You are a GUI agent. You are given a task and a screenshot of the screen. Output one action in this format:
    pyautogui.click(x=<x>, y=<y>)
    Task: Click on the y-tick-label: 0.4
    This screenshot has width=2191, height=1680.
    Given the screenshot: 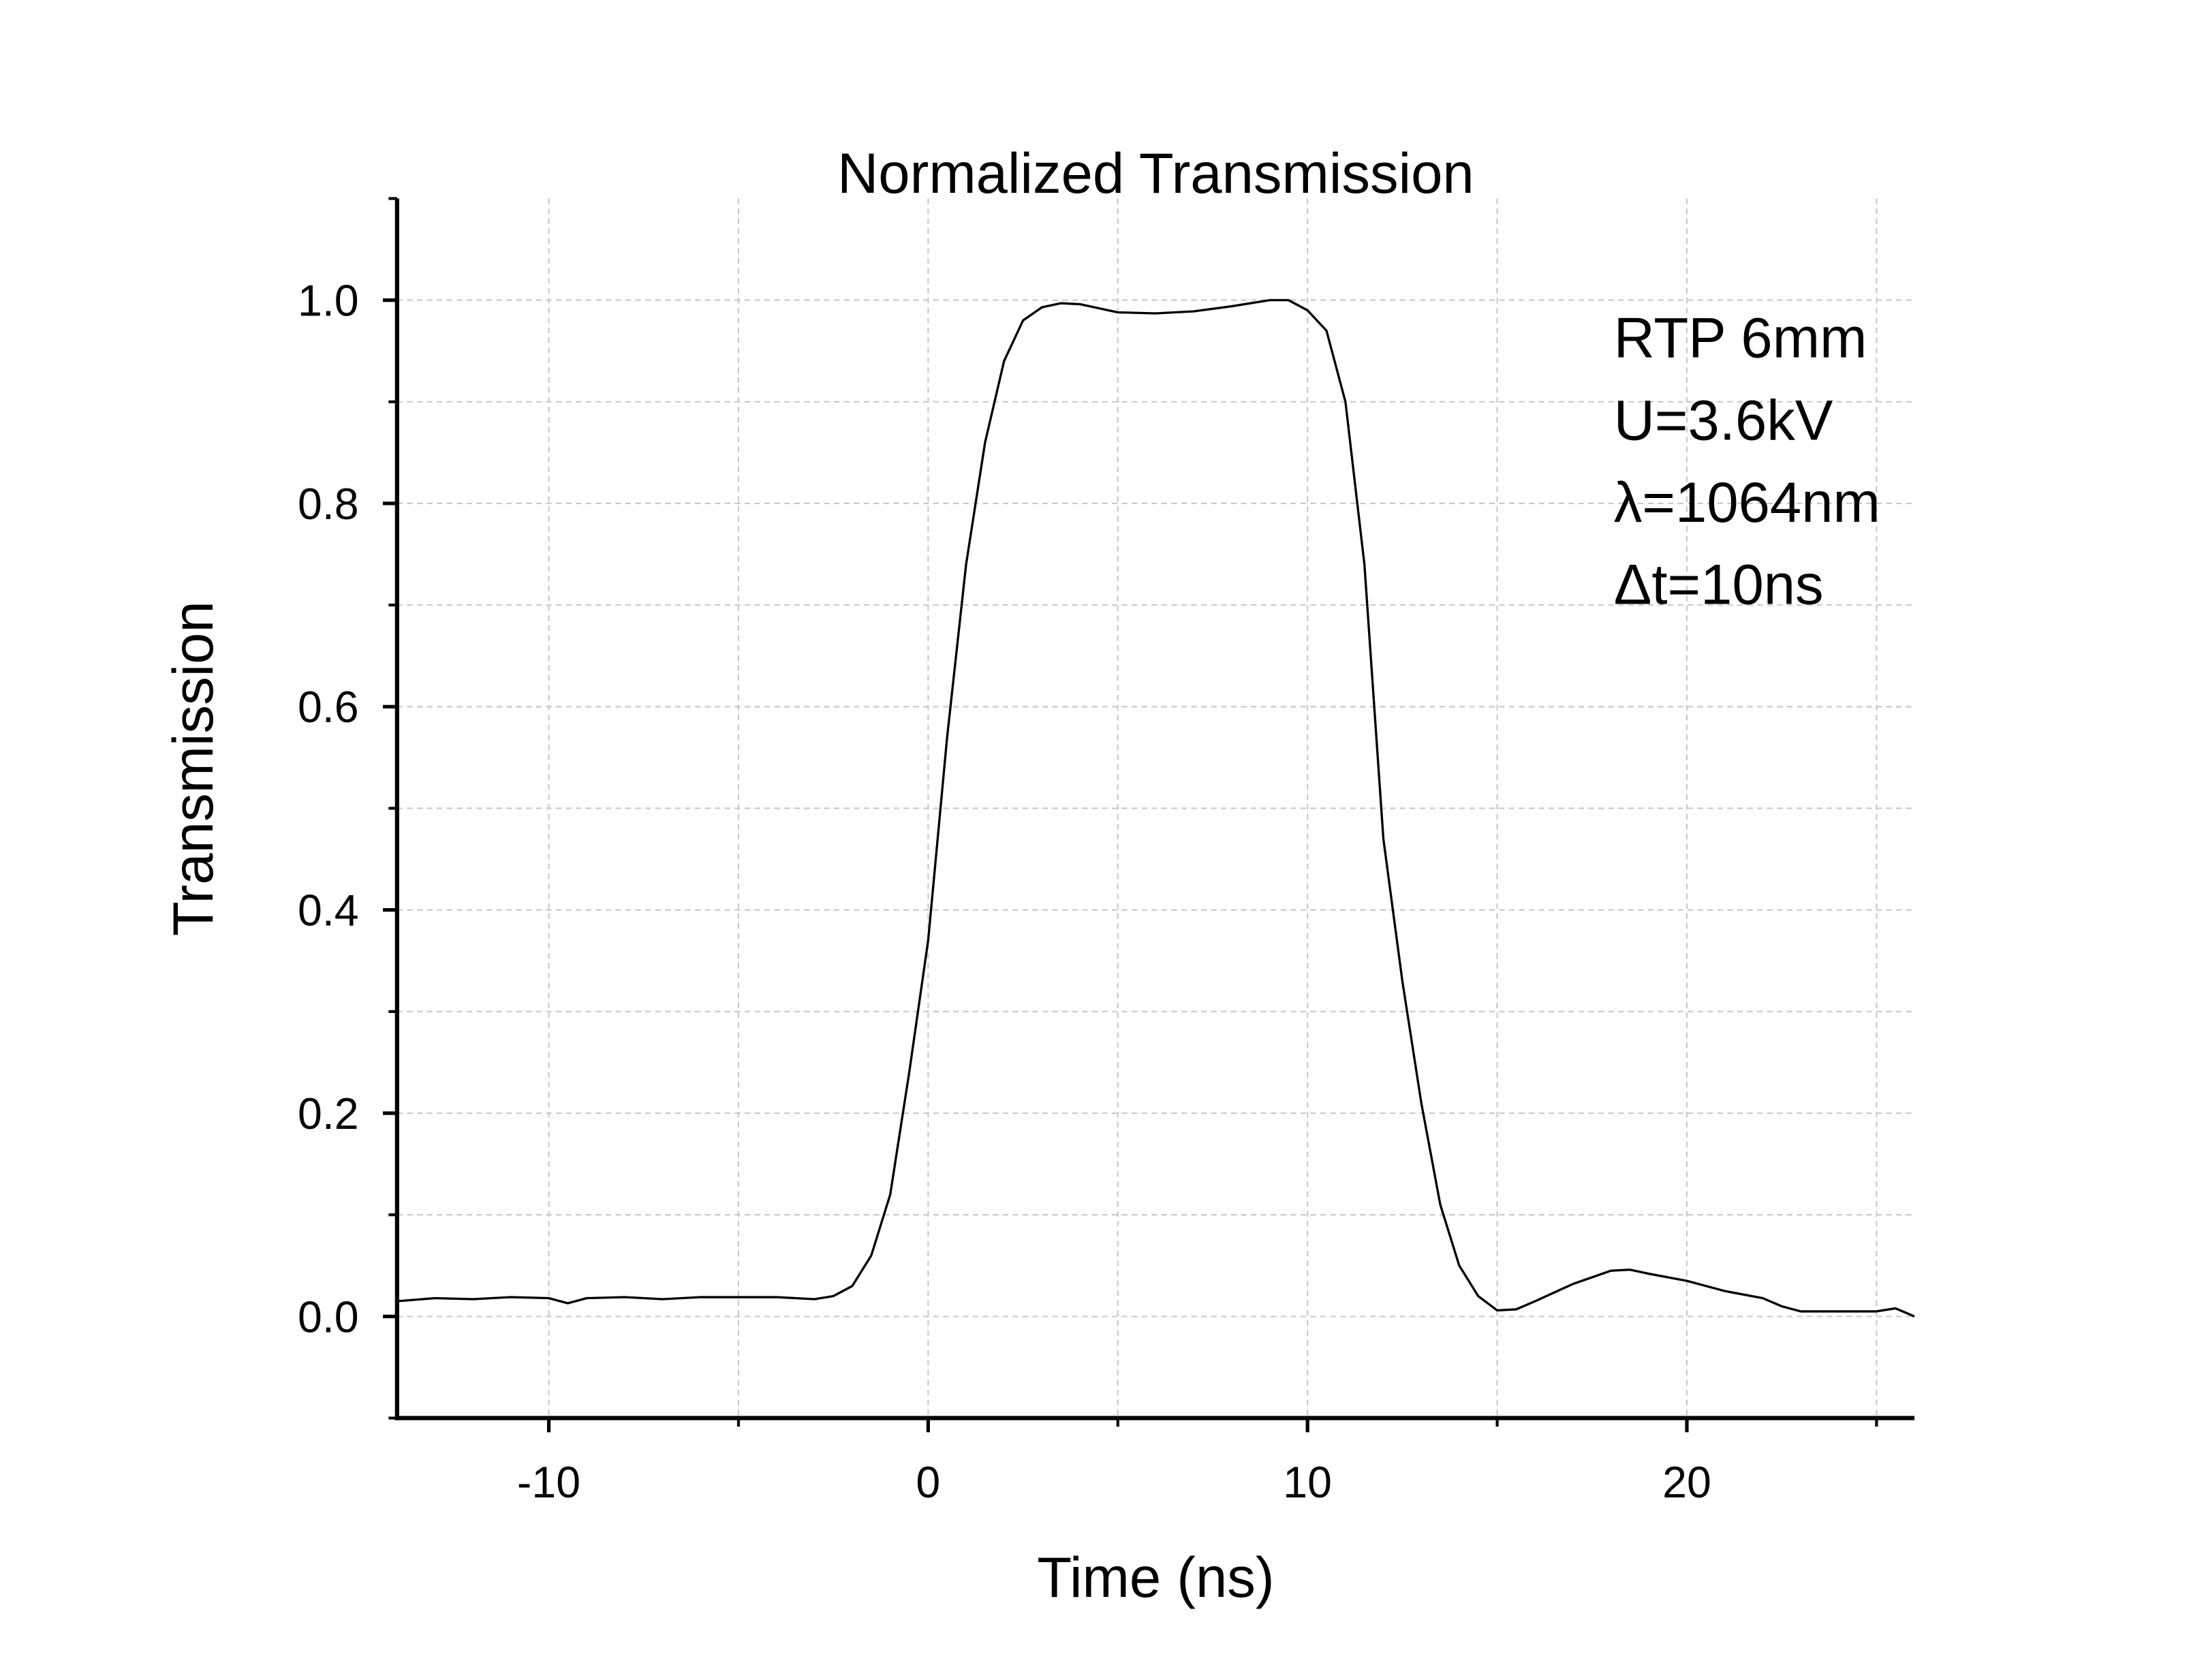 What is the action you would take?
    pyautogui.click(x=328, y=910)
    